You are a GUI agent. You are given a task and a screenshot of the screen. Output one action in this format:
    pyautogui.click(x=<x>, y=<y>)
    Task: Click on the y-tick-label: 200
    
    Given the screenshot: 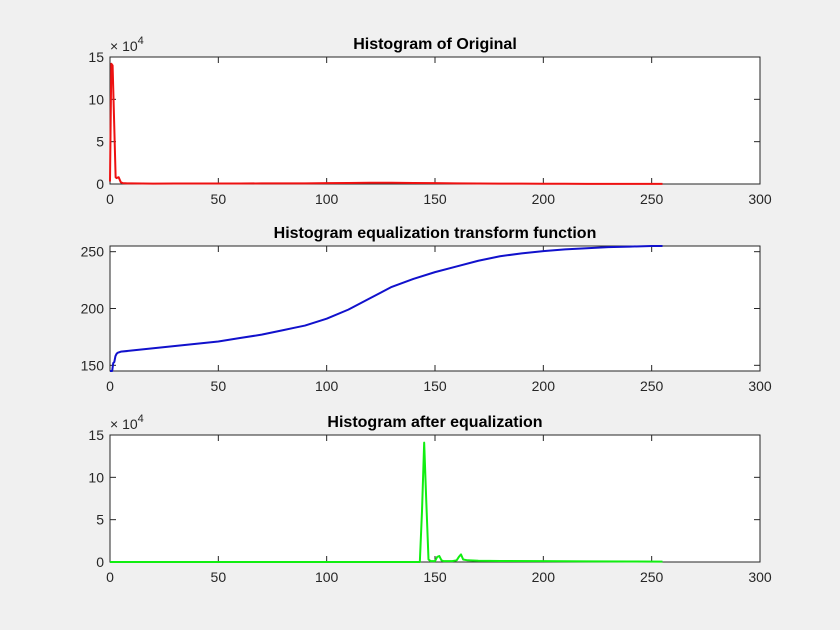 What is the action you would take?
    pyautogui.click(x=93, y=309)
    